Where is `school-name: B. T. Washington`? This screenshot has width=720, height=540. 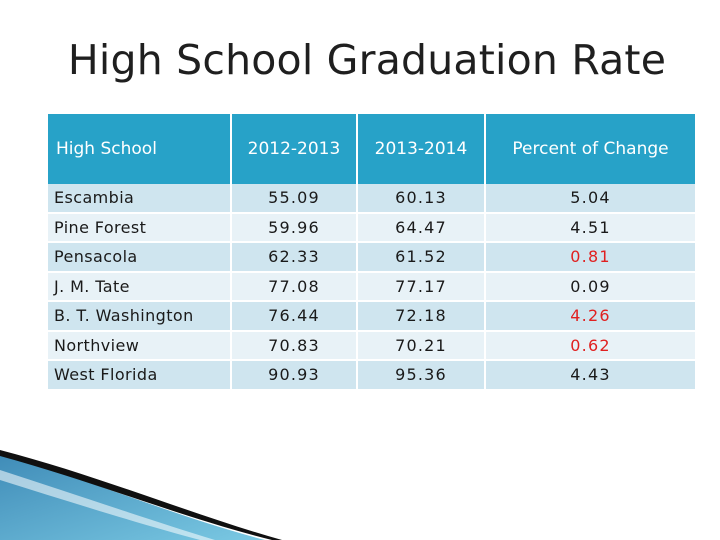 school-name: B. T. Washington is located at coordinates (140, 317).